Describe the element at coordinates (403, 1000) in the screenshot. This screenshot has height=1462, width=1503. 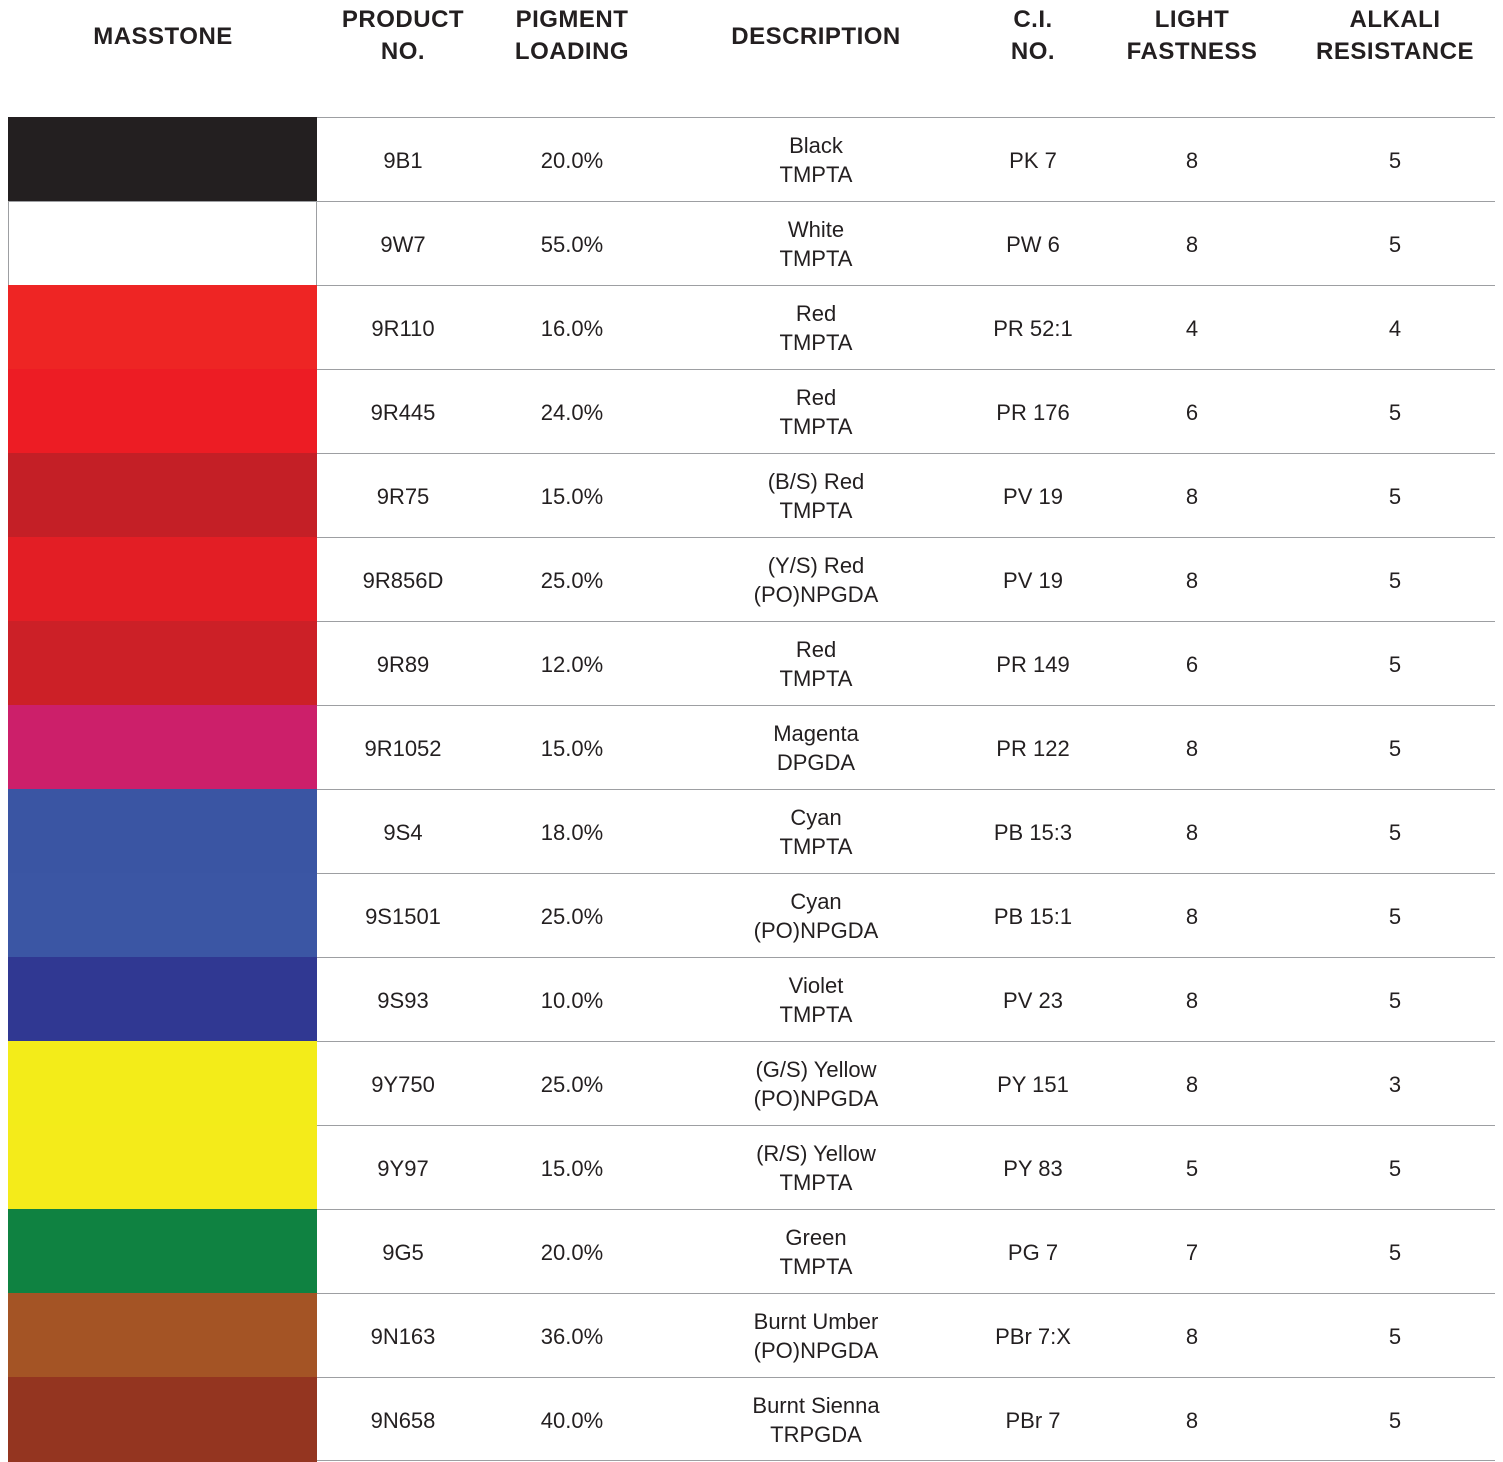
I see `product-cell: 9S93` at that location.